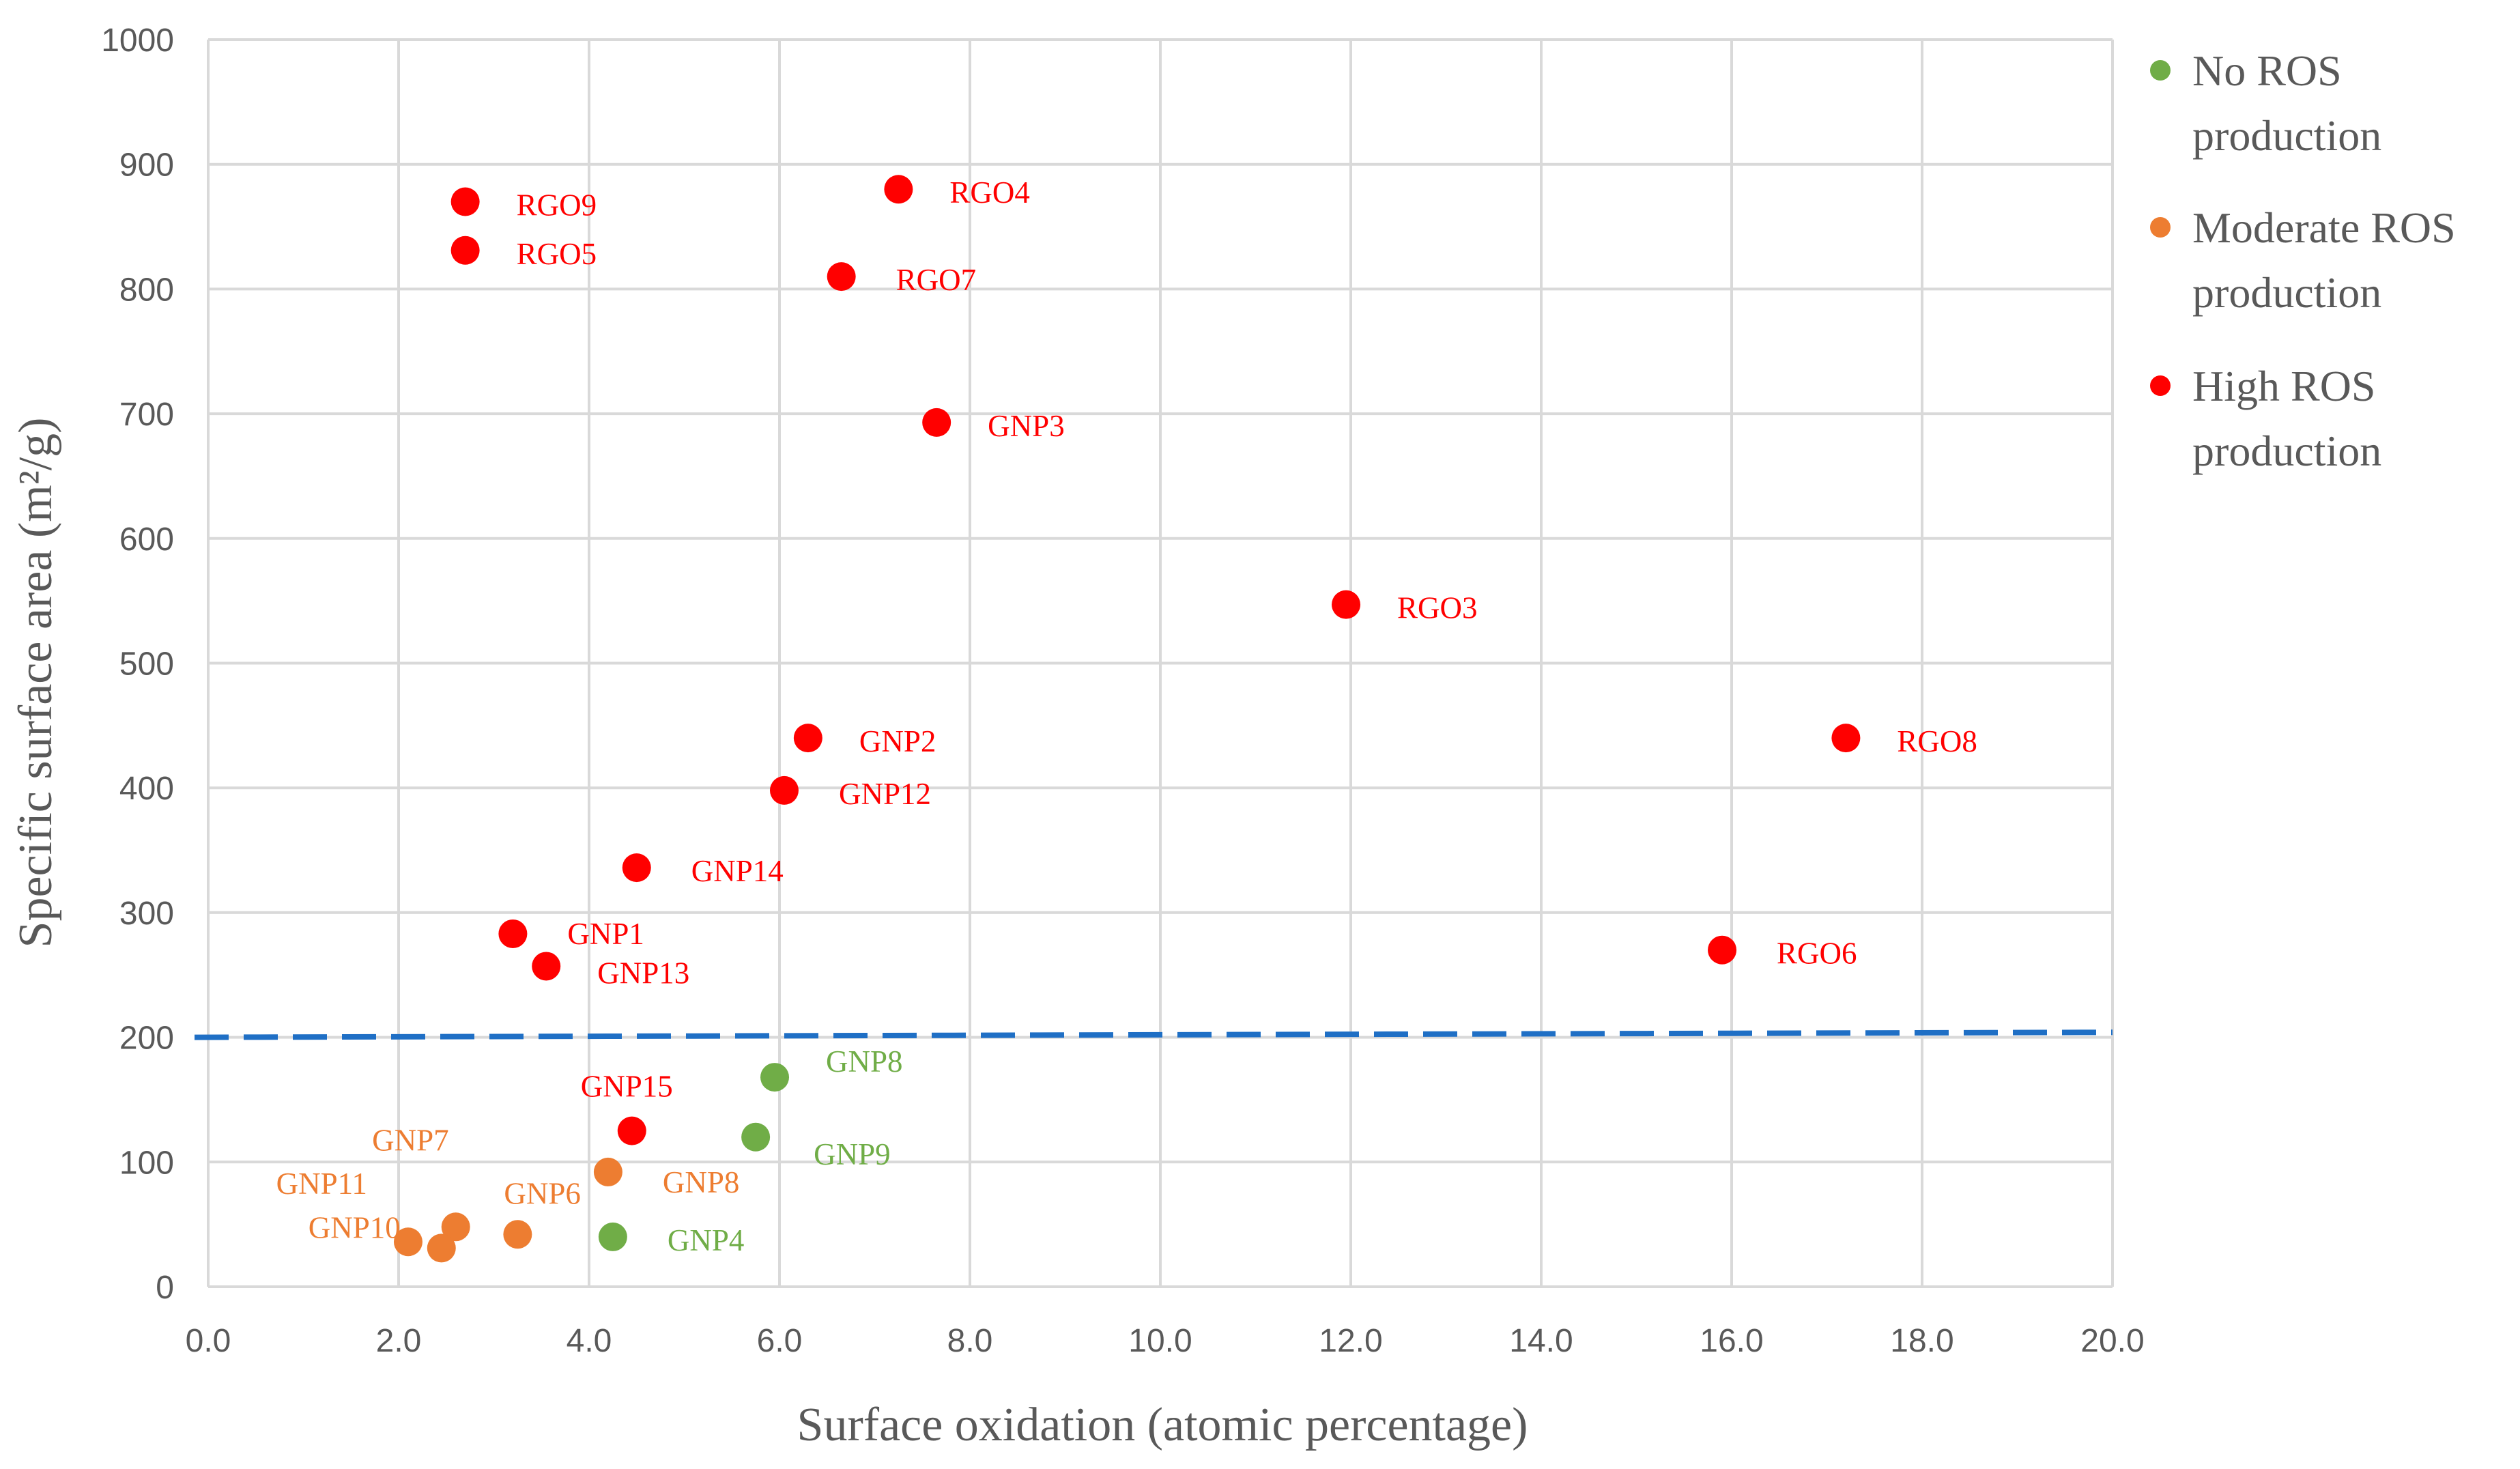  I want to click on threshold-line-group, so click(1153, 1034).